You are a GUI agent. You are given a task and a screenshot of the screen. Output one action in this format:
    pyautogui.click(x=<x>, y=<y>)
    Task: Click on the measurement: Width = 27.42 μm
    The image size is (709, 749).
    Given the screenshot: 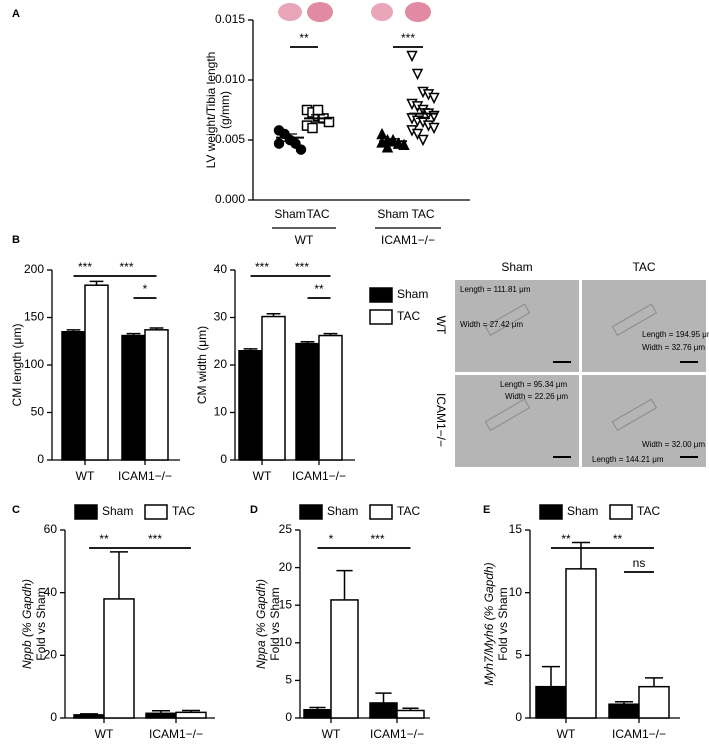 What is the action you would take?
    pyautogui.click(x=491, y=324)
    